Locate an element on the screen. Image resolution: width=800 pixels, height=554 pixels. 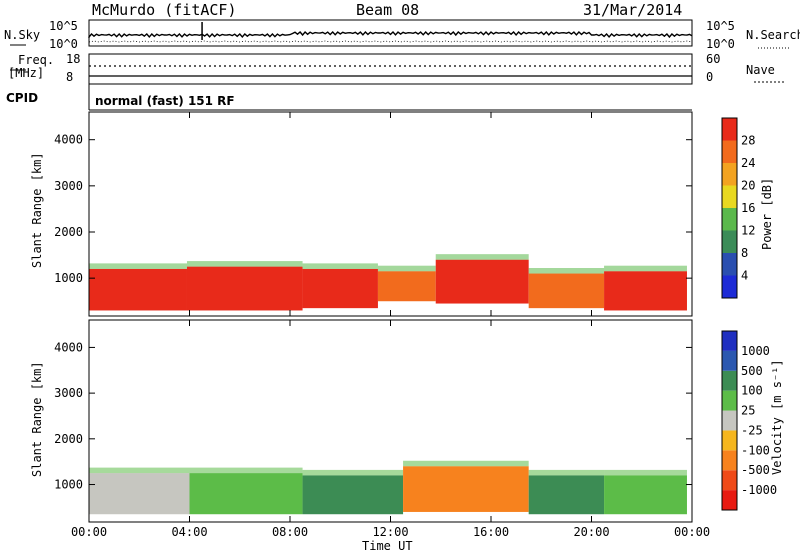
station-title: McMurdo (fitACF) is located at coordinates (164, 10).